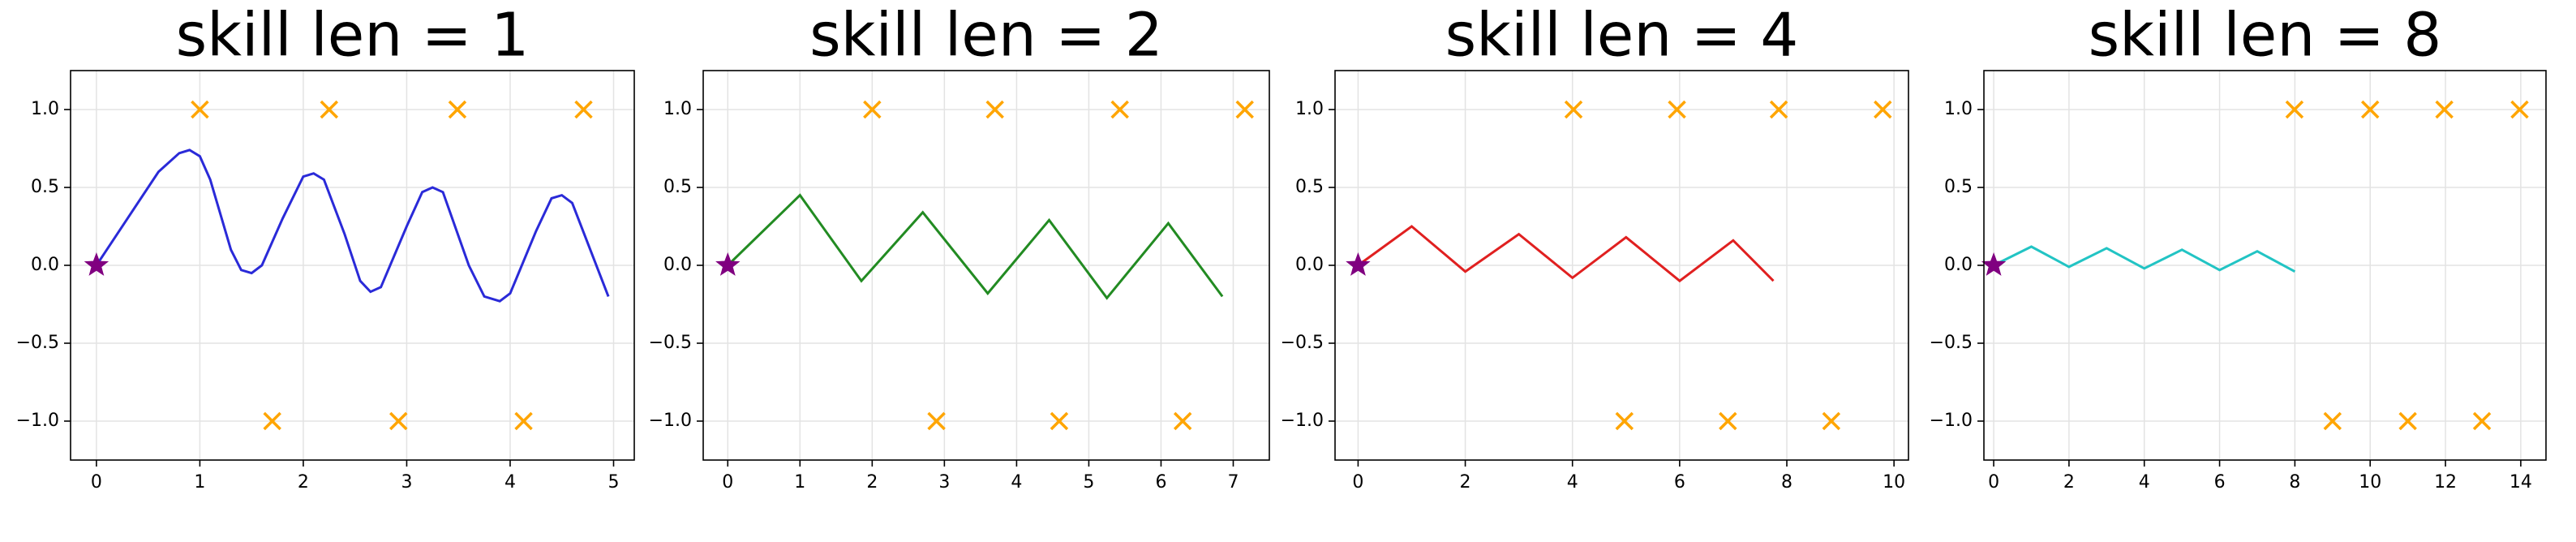 The width and height of the screenshot is (2576, 542). I want to click on x-tick-label: 7, so click(1233, 483).